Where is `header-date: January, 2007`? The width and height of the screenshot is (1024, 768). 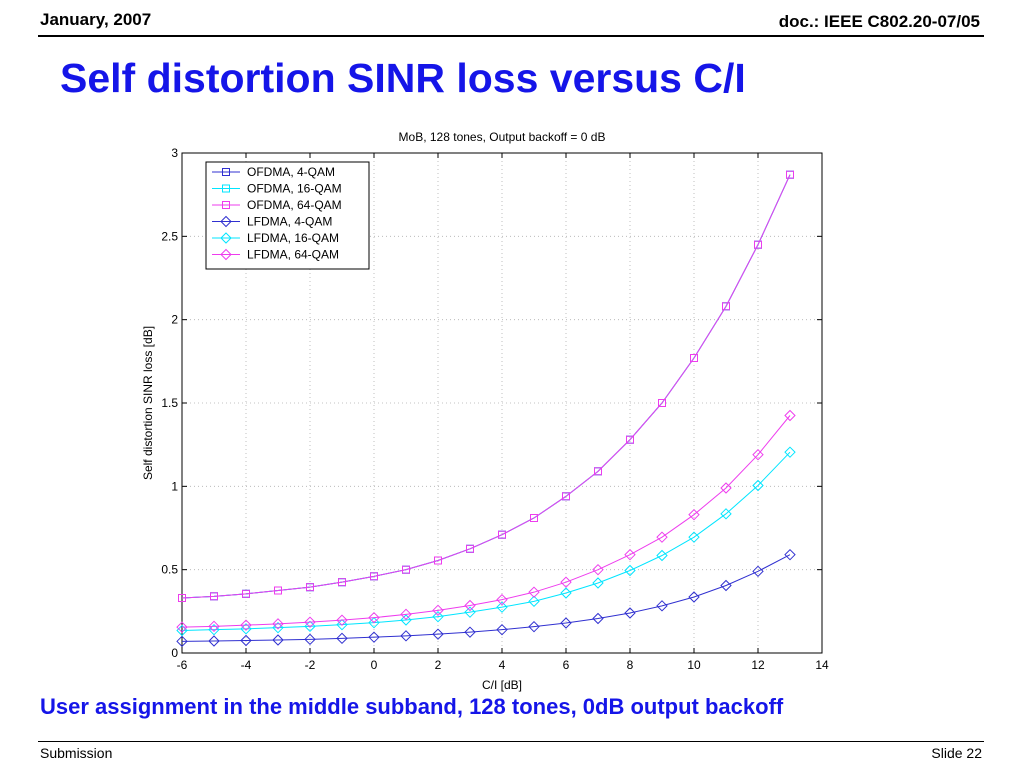
header-date: January, 2007 is located at coordinates (96, 19).